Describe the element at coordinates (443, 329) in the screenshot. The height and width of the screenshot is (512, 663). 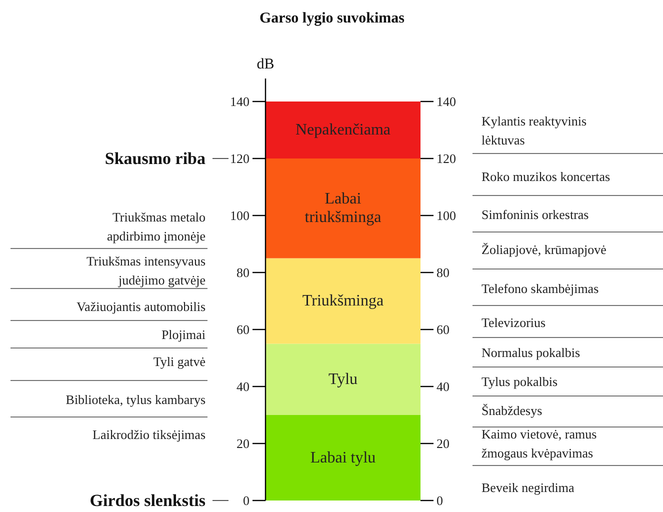
I see `y2-tick-label: 60` at that location.